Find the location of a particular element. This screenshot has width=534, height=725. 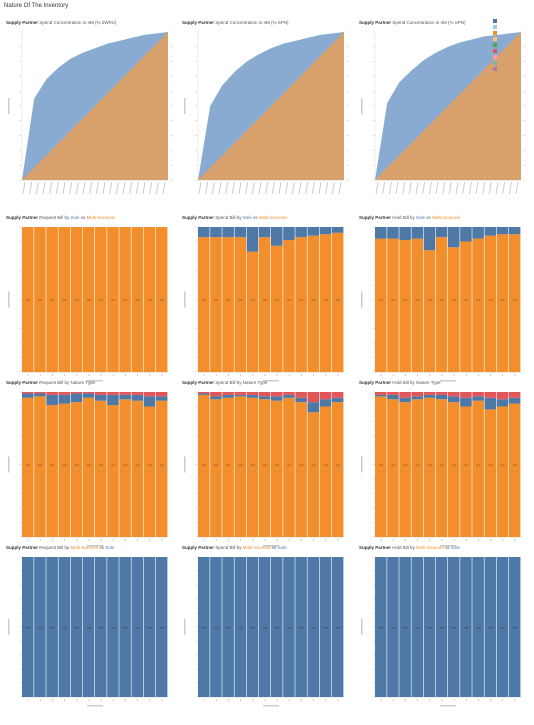

x-axis-title is located at coordinates (448, 546).